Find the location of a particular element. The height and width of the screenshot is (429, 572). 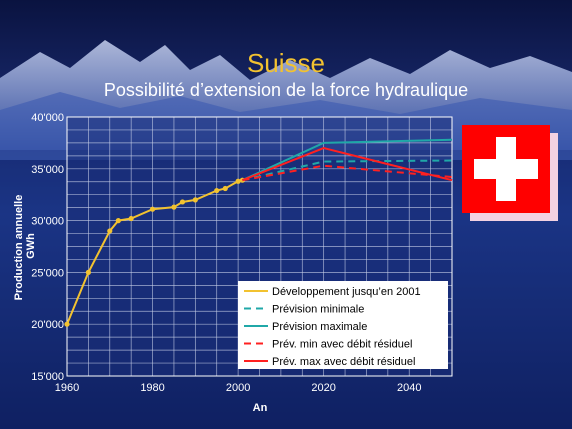

y-tick-label: 20'000 is located at coordinates (47, 325).